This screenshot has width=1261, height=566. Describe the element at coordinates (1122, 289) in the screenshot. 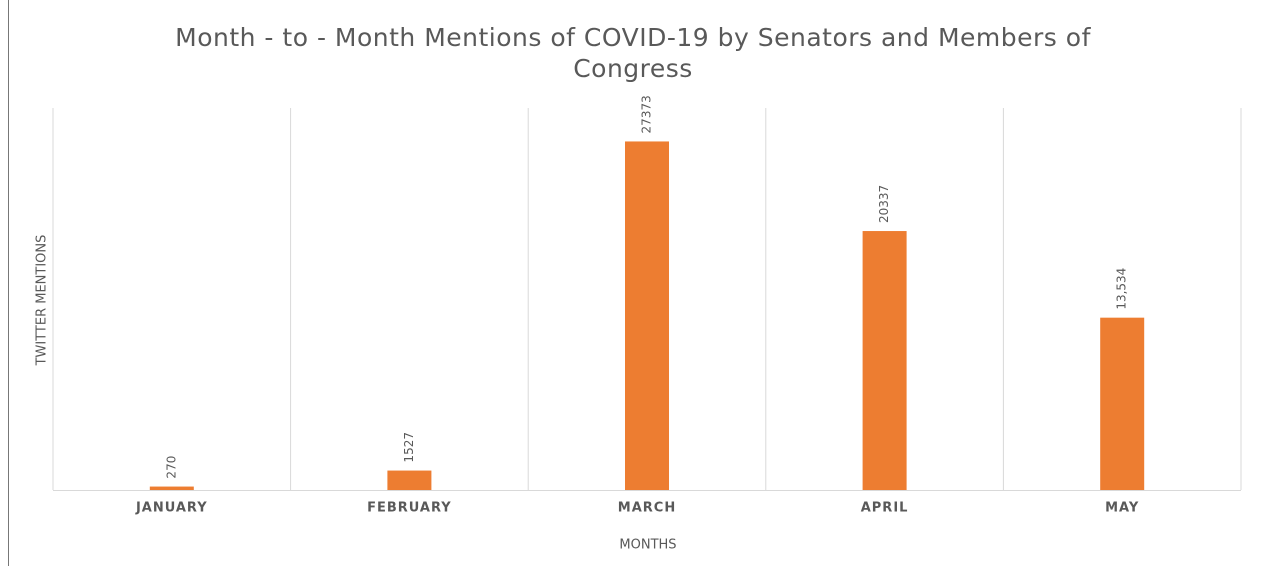

I see `data-label: 13,534` at that location.